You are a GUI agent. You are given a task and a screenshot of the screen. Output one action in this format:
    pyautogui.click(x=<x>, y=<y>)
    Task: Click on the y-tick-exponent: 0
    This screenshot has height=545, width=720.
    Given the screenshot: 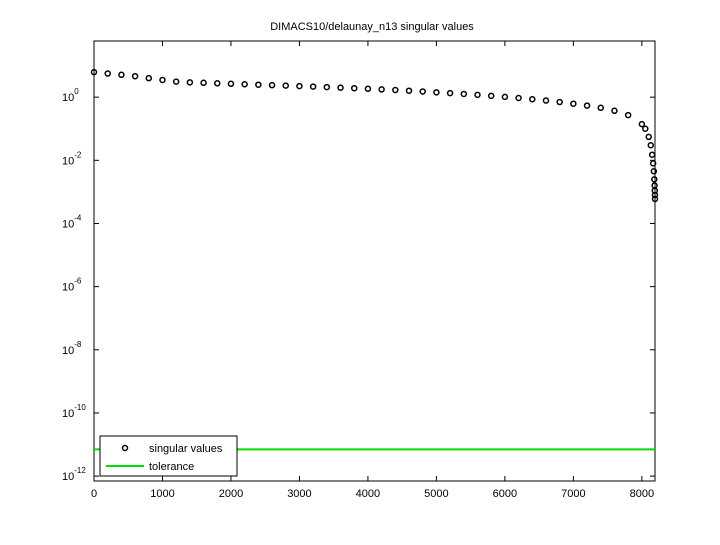 What is the action you would take?
    pyautogui.click(x=76, y=91)
    